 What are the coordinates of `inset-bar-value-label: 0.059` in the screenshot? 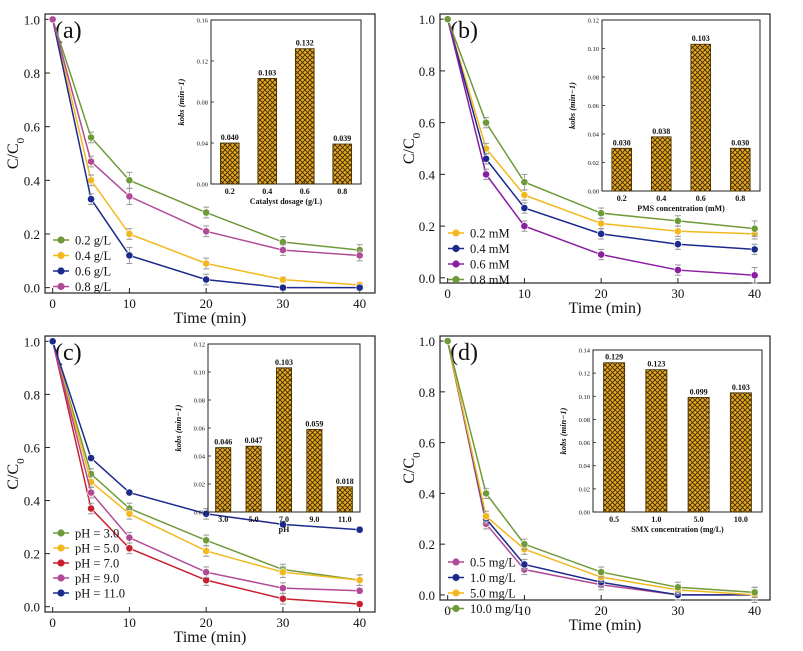 It's located at (314, 423).